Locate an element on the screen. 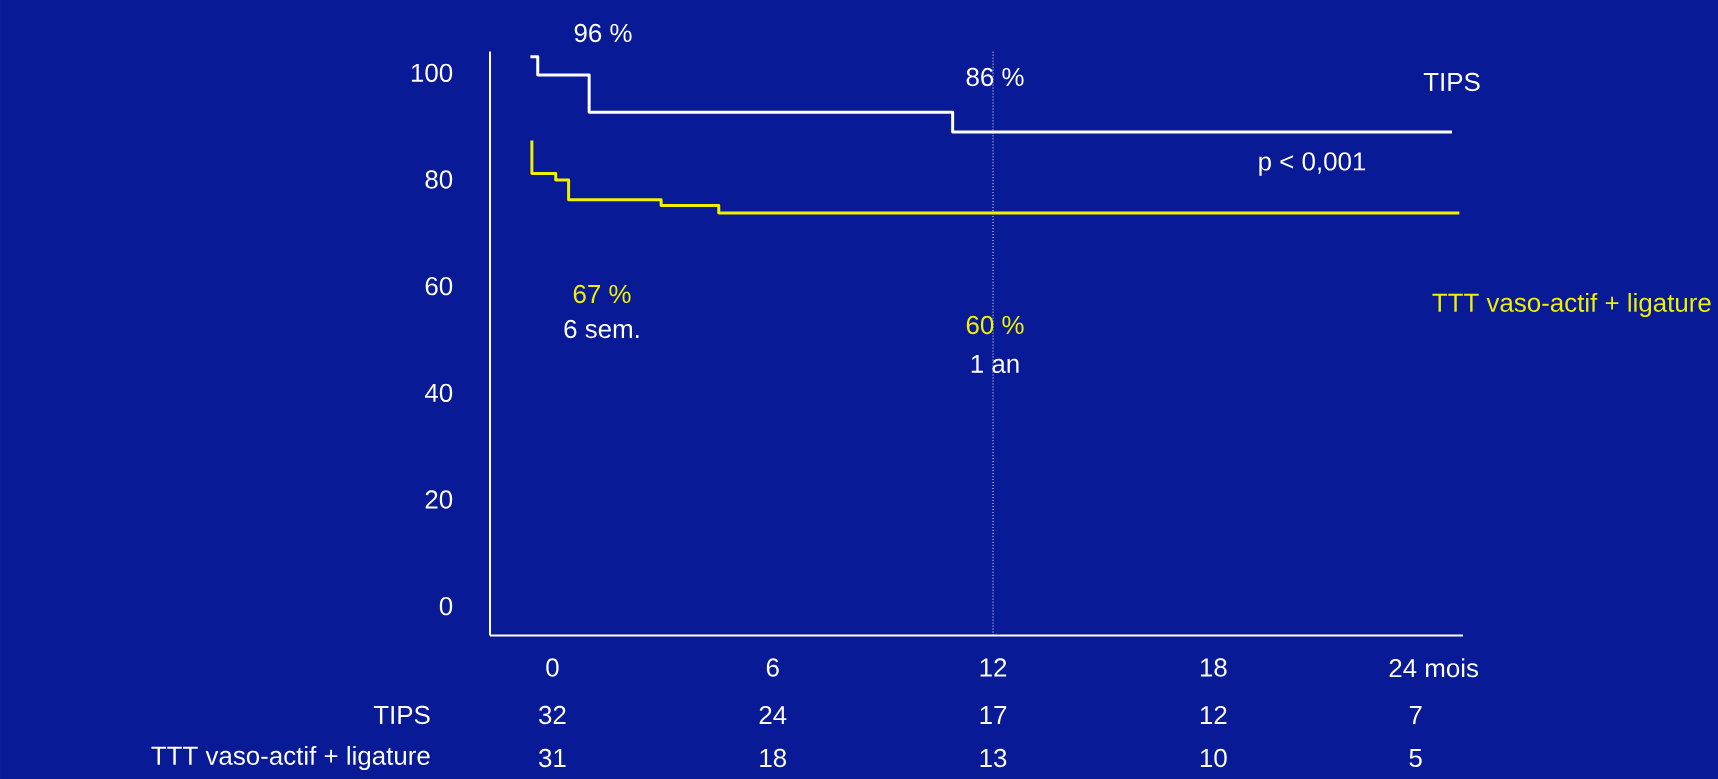 The image size is (1718, 779). annotation: 86 % is located at coordinates (995, 77).